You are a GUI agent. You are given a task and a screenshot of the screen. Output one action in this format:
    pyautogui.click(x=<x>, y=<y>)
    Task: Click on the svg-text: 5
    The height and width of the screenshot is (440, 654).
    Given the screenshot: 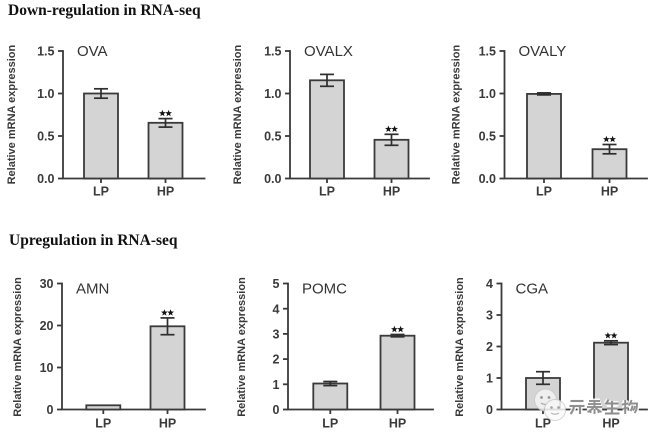 What is the action you would take?
    pyautogui.click(x=276, y=284)
    